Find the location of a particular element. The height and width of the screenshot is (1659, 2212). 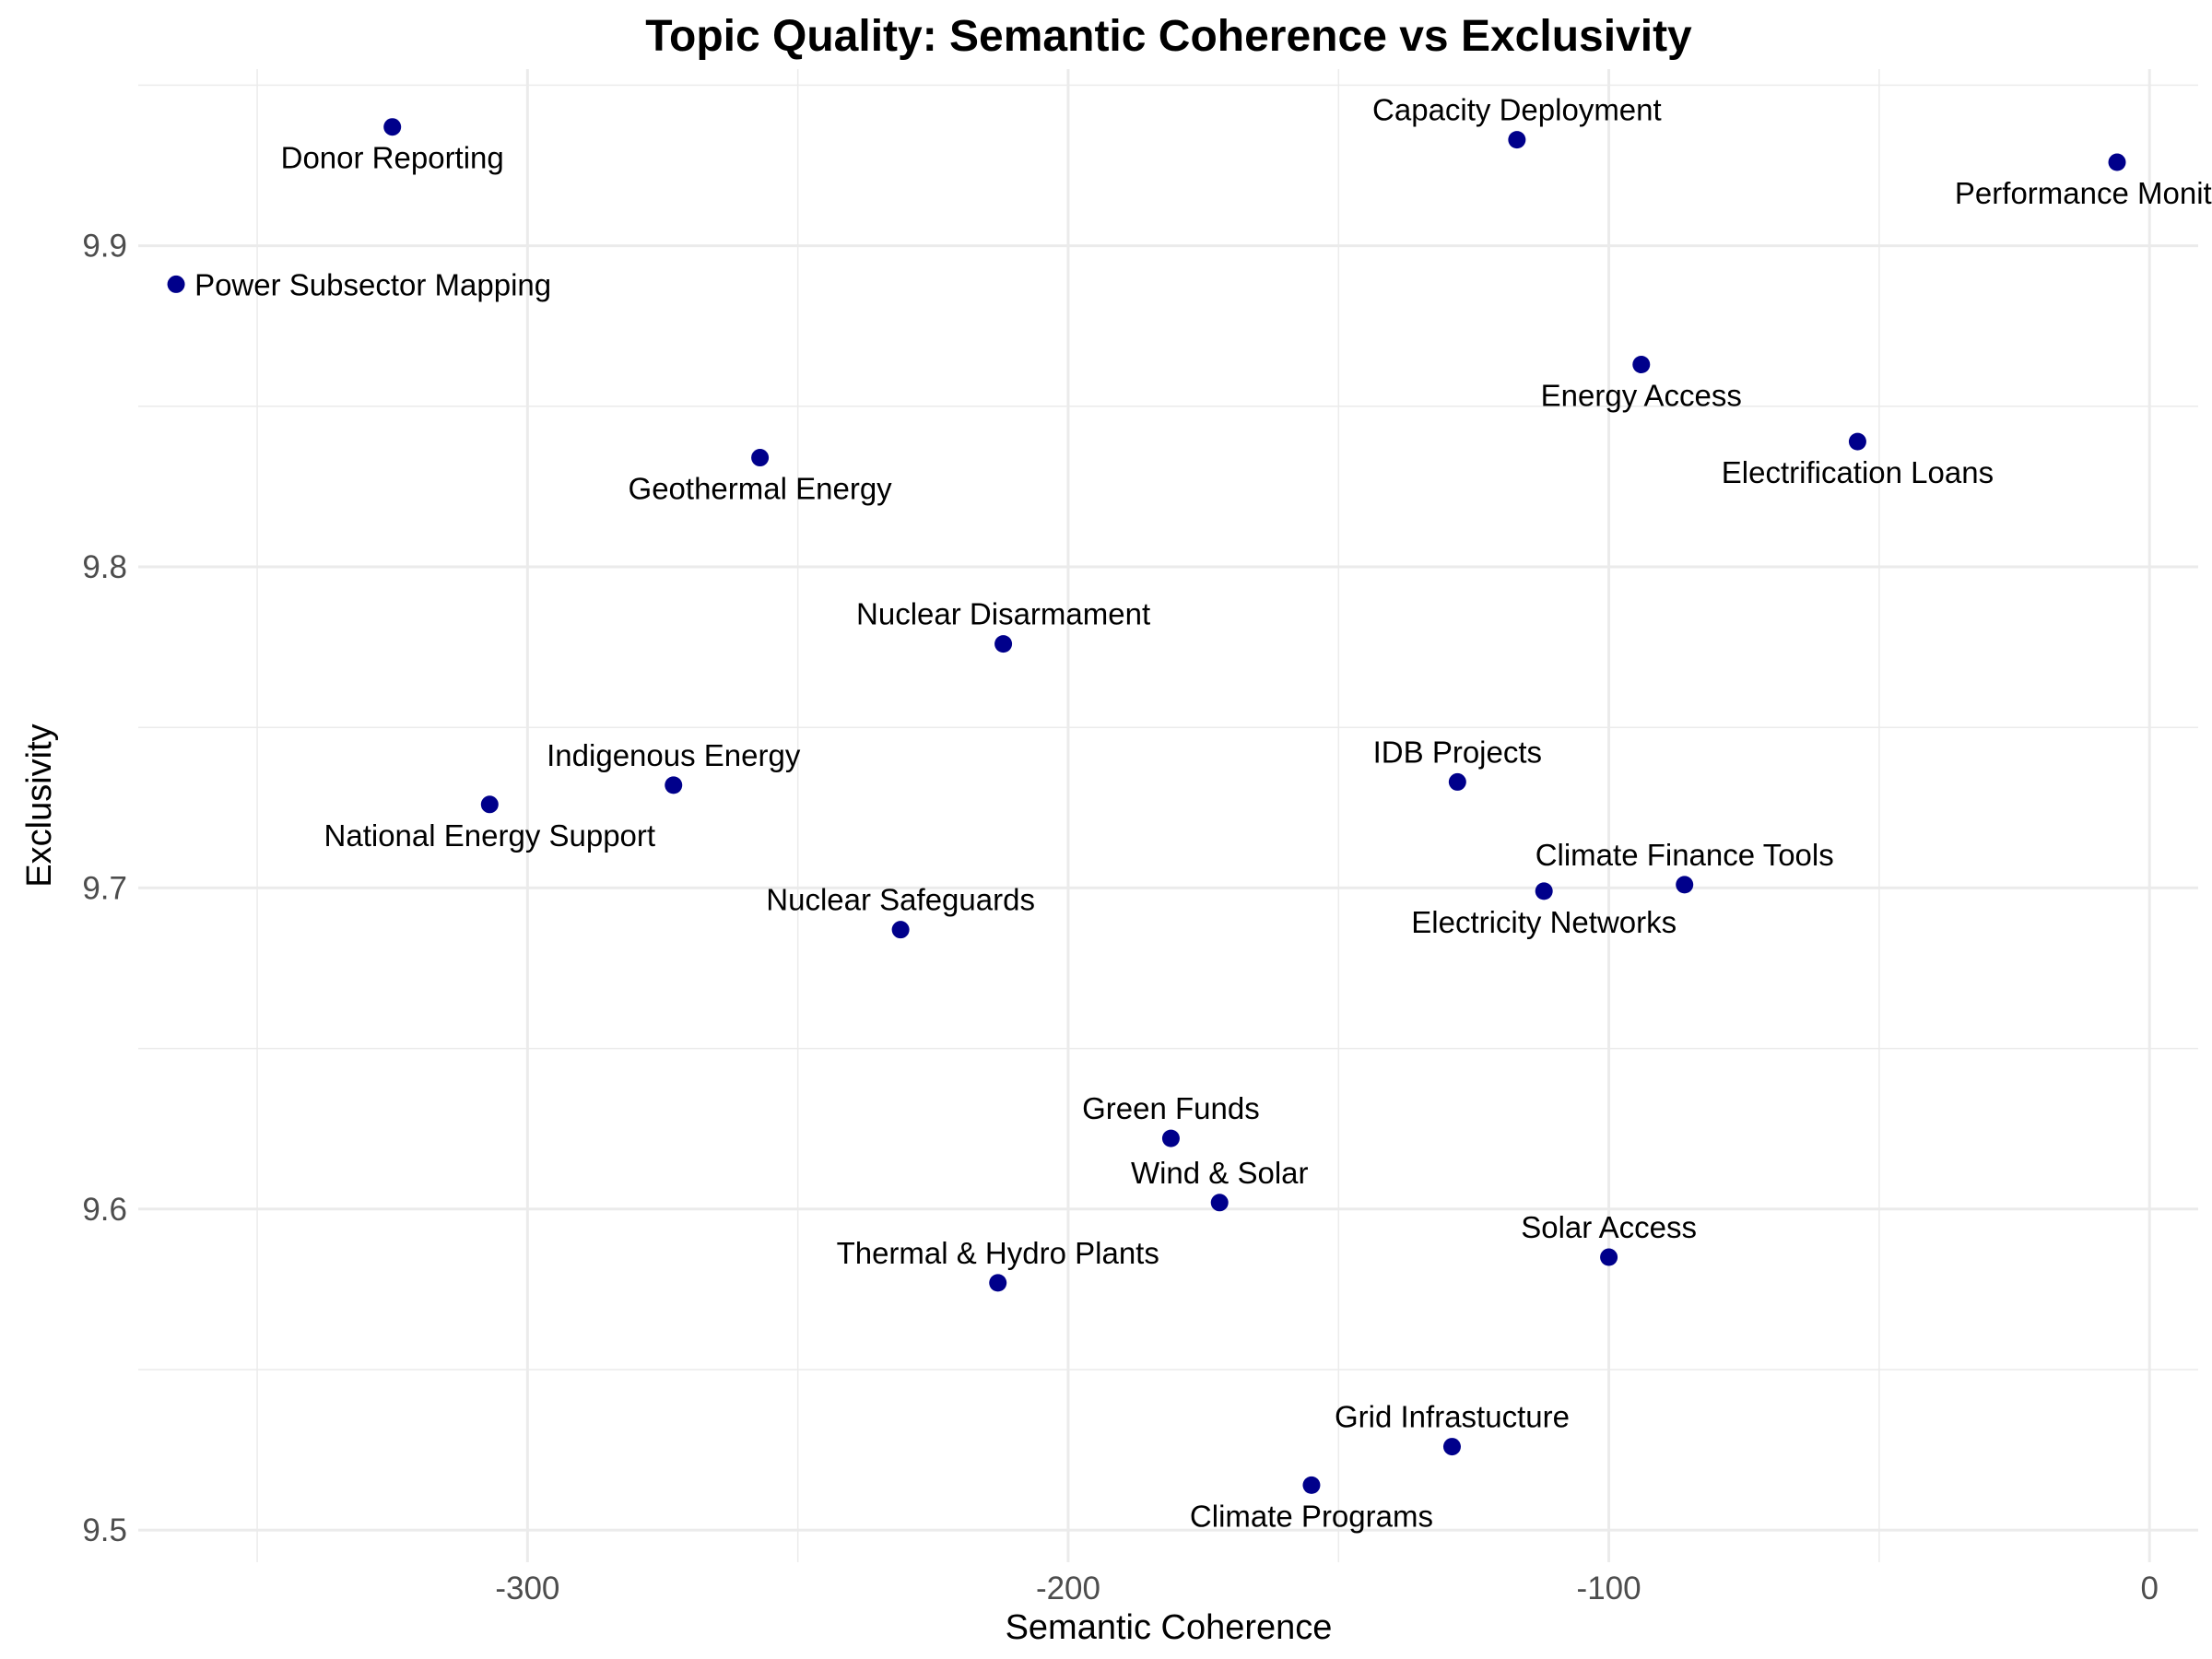

y-tick-label: 9.9 is located at coordinates (104, 247).